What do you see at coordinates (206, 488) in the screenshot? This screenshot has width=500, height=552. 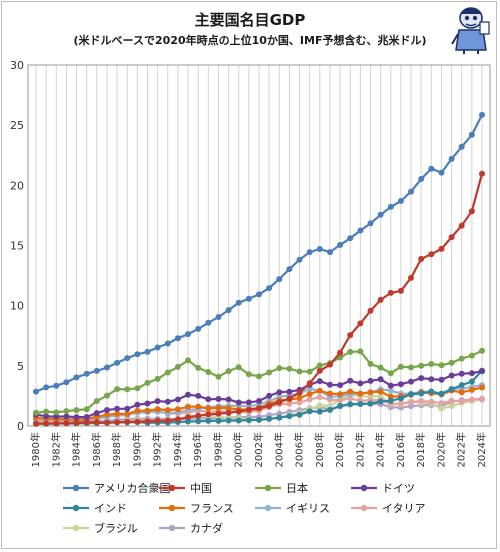 I see `legend-item: 中国` at bounding box center [206, 488].